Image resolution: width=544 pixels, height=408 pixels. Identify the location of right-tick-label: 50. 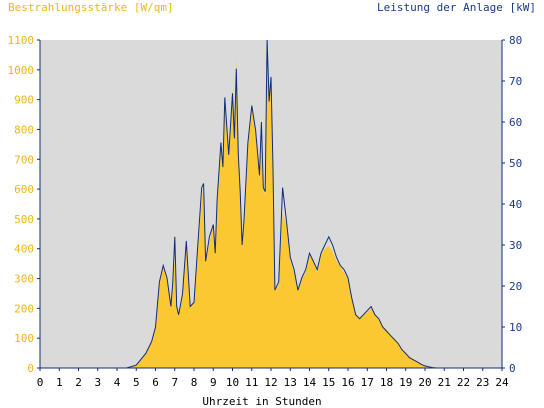
(515, 163).